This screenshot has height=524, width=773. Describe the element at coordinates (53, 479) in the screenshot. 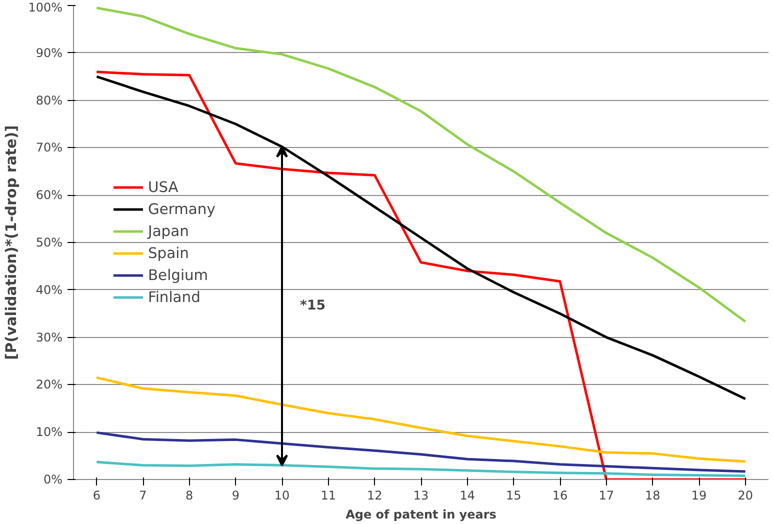

I see `y-tick-label: 0%` at that location.